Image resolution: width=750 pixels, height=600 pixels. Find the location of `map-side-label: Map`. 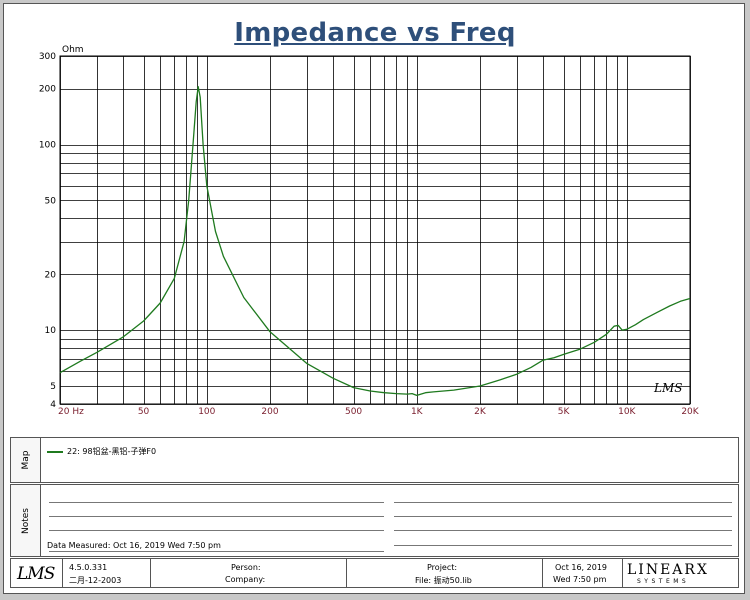

map-side-label: Map is located at coordinates (26, 460).